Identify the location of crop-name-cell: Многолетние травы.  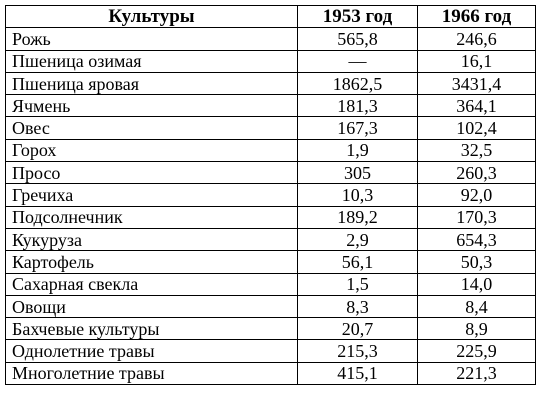
(151, 373).